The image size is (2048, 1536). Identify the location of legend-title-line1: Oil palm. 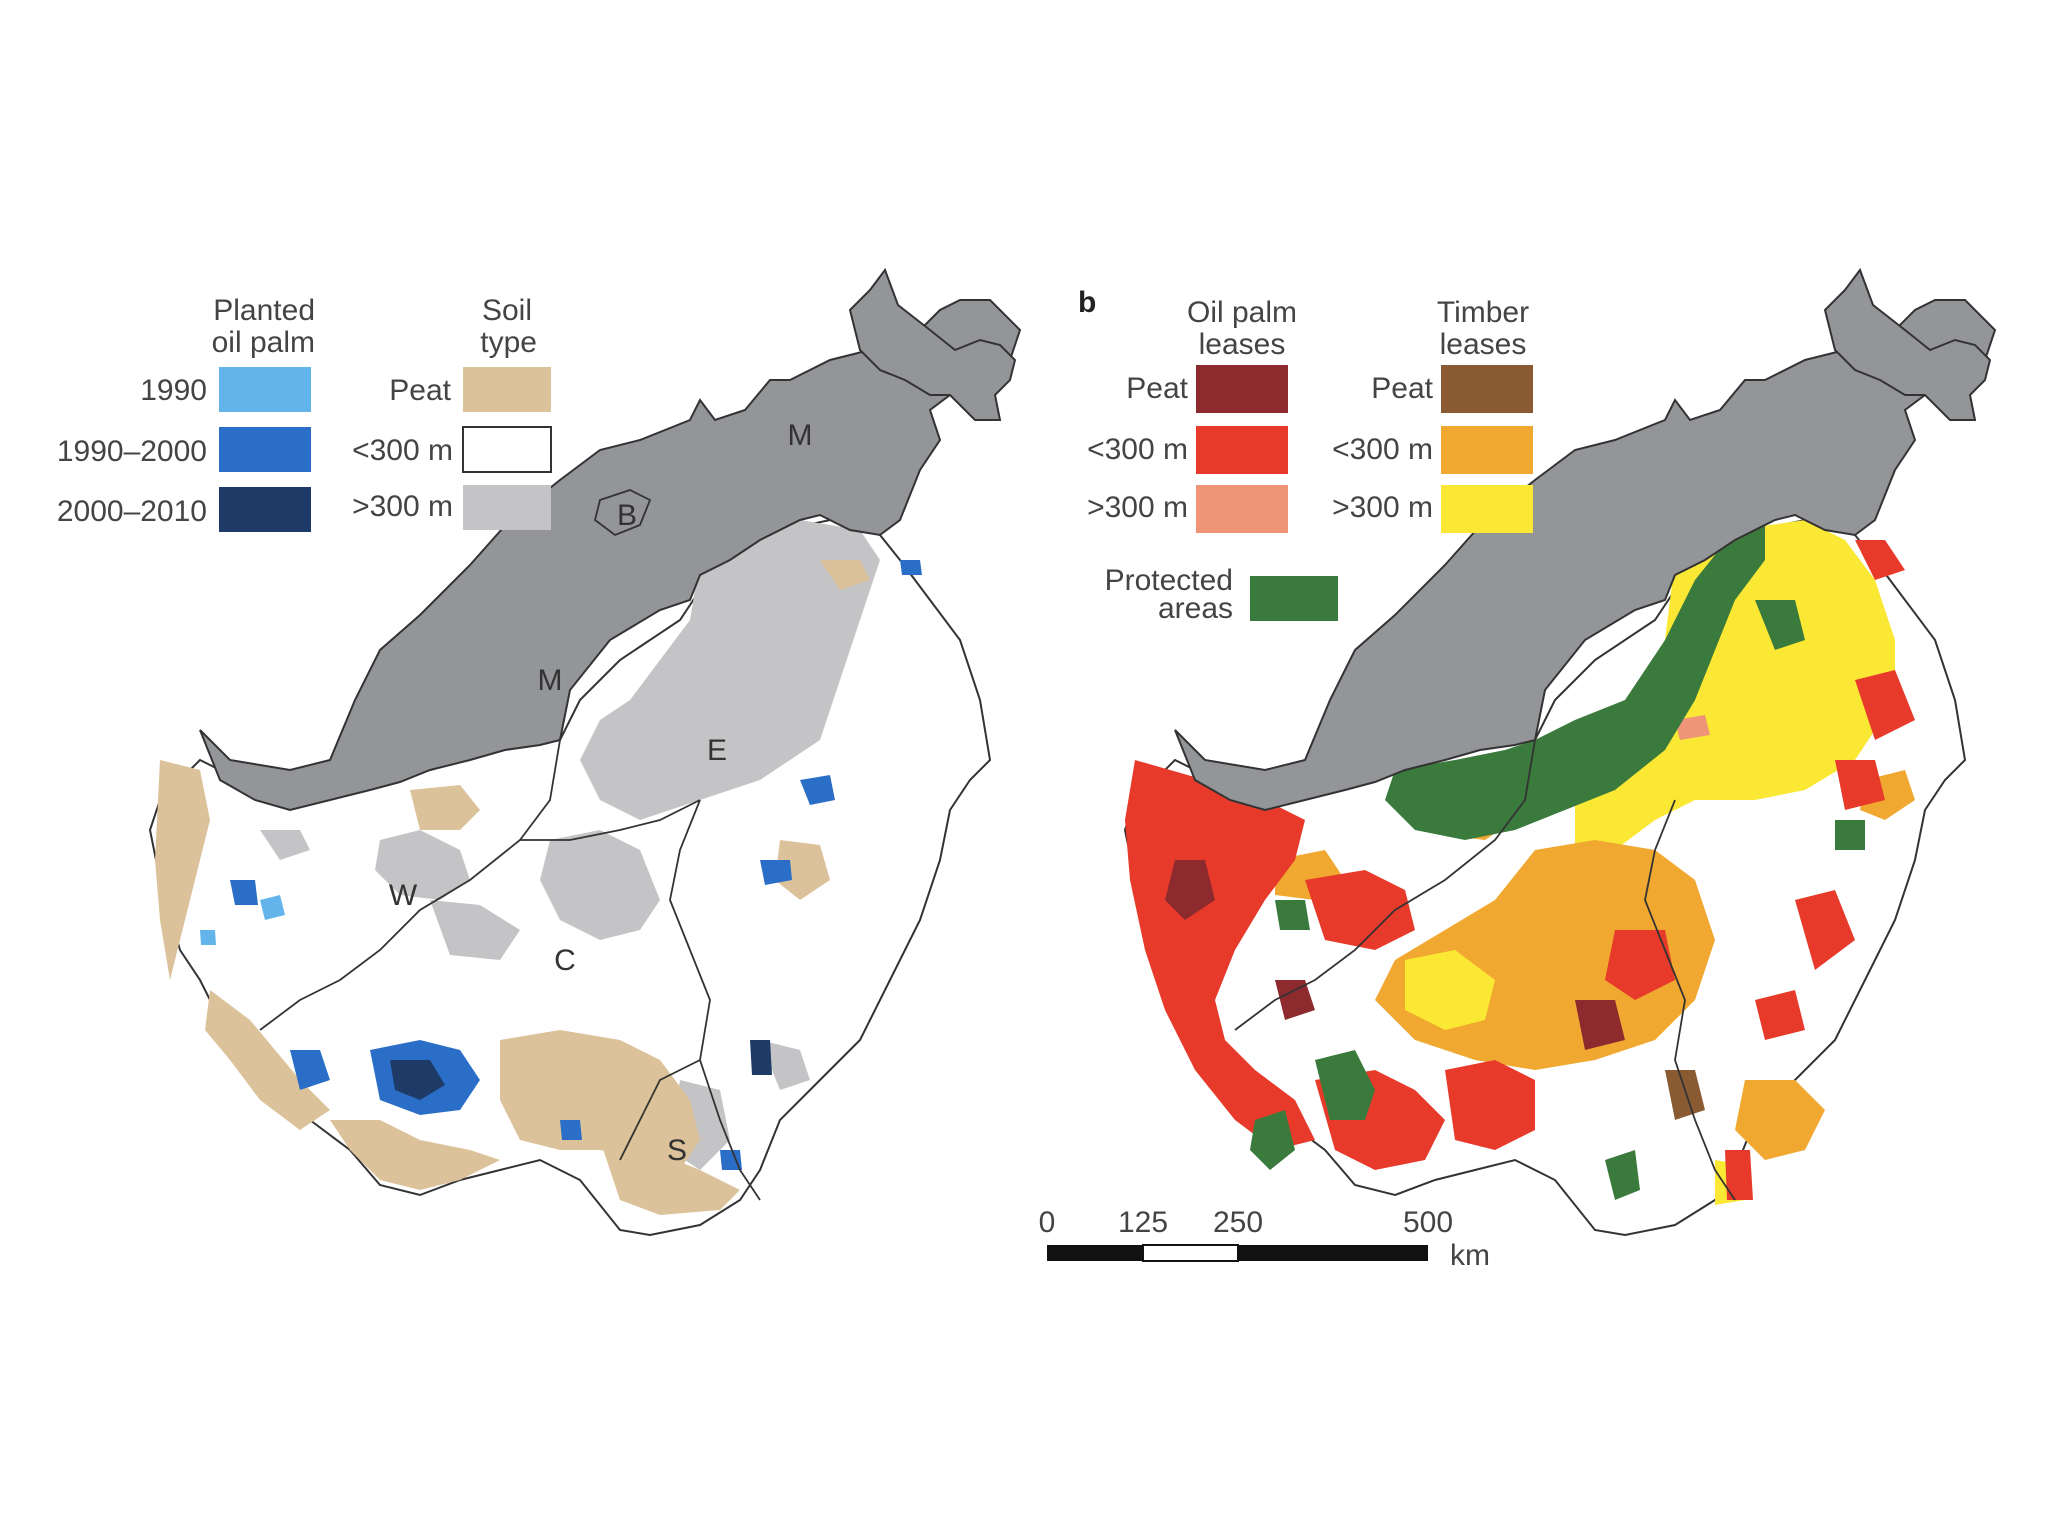
(1242, 312).